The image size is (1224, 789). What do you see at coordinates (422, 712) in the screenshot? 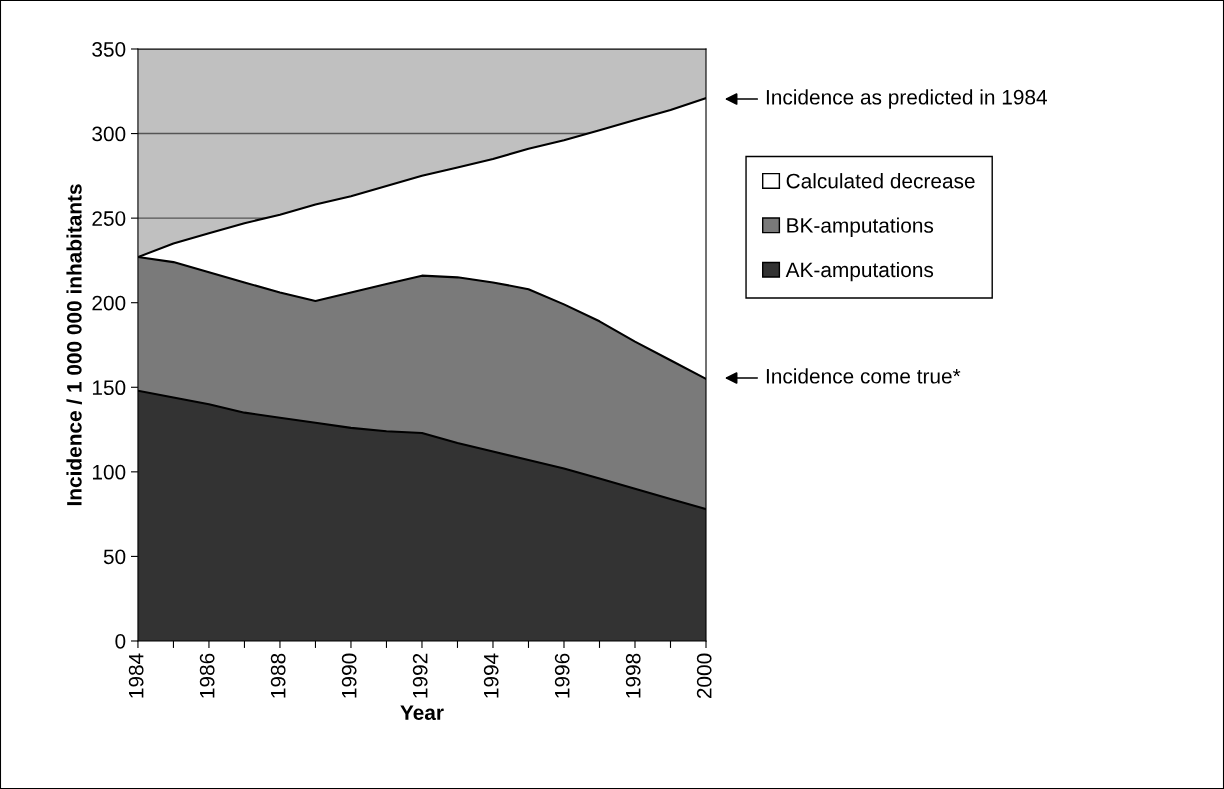
I see `x-axis-title: Year` at bounding box center [422, 712].